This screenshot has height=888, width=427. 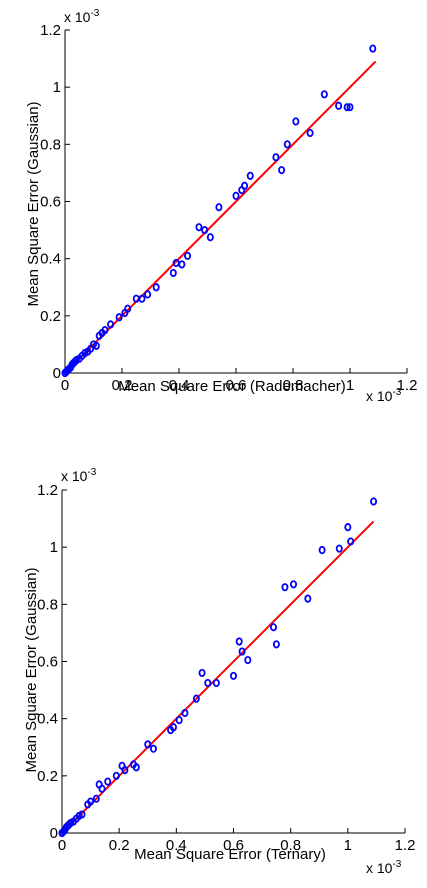 What do you see at coordinates (47, 490) in the screenshot?
I see `y-tick-label: 1.2` at bounding box center [47, 490].